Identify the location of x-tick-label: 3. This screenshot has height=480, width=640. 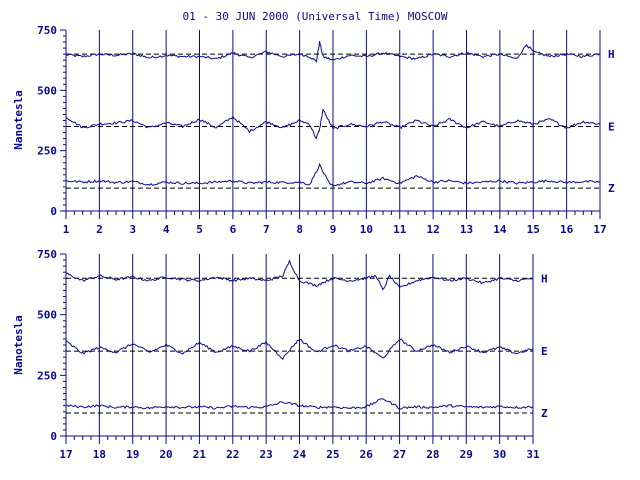
(132, 229).